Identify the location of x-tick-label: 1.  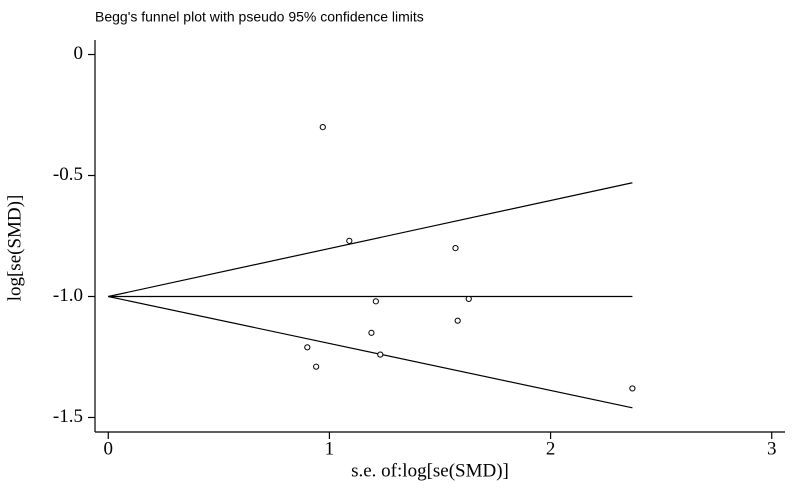
(330, 448).